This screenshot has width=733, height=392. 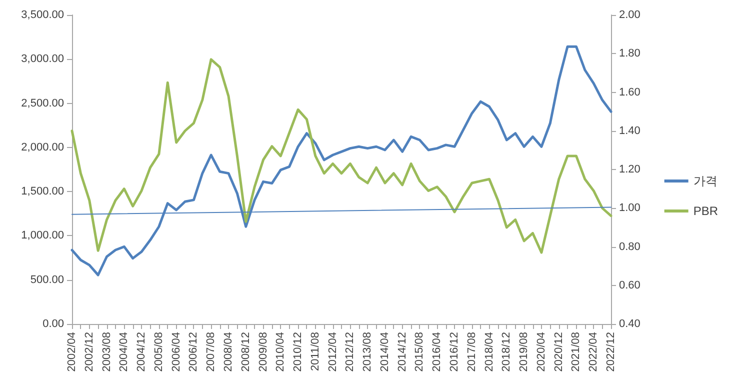 What do you see at coordinates (558, 352) in the screenshot?
I see `x-tick-label: 2020/12` at bounding box center [558, 352].